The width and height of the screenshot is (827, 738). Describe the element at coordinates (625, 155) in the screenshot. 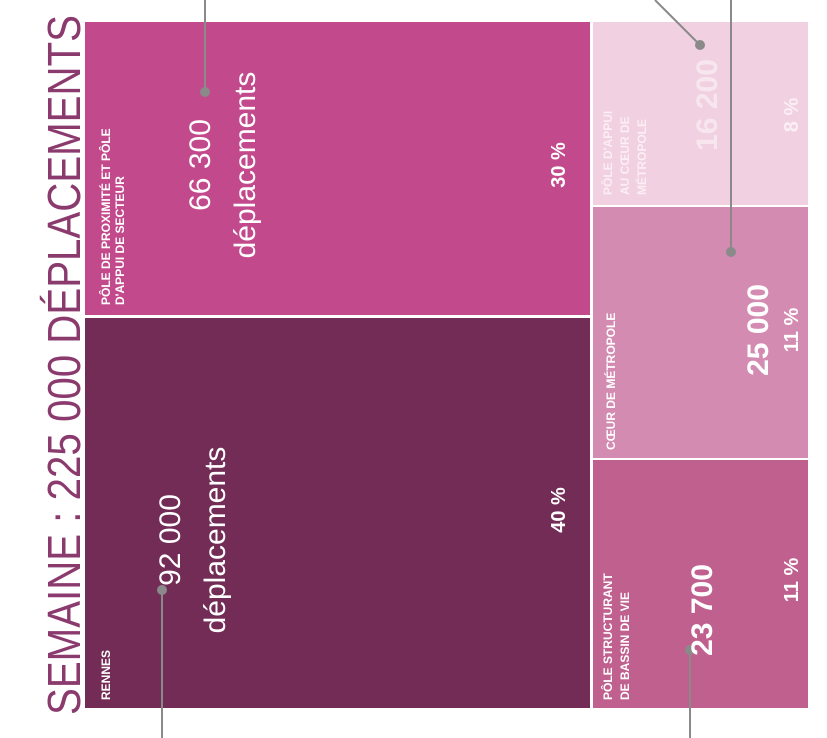

I see `block-label: AU CŒUR DE` at that location.